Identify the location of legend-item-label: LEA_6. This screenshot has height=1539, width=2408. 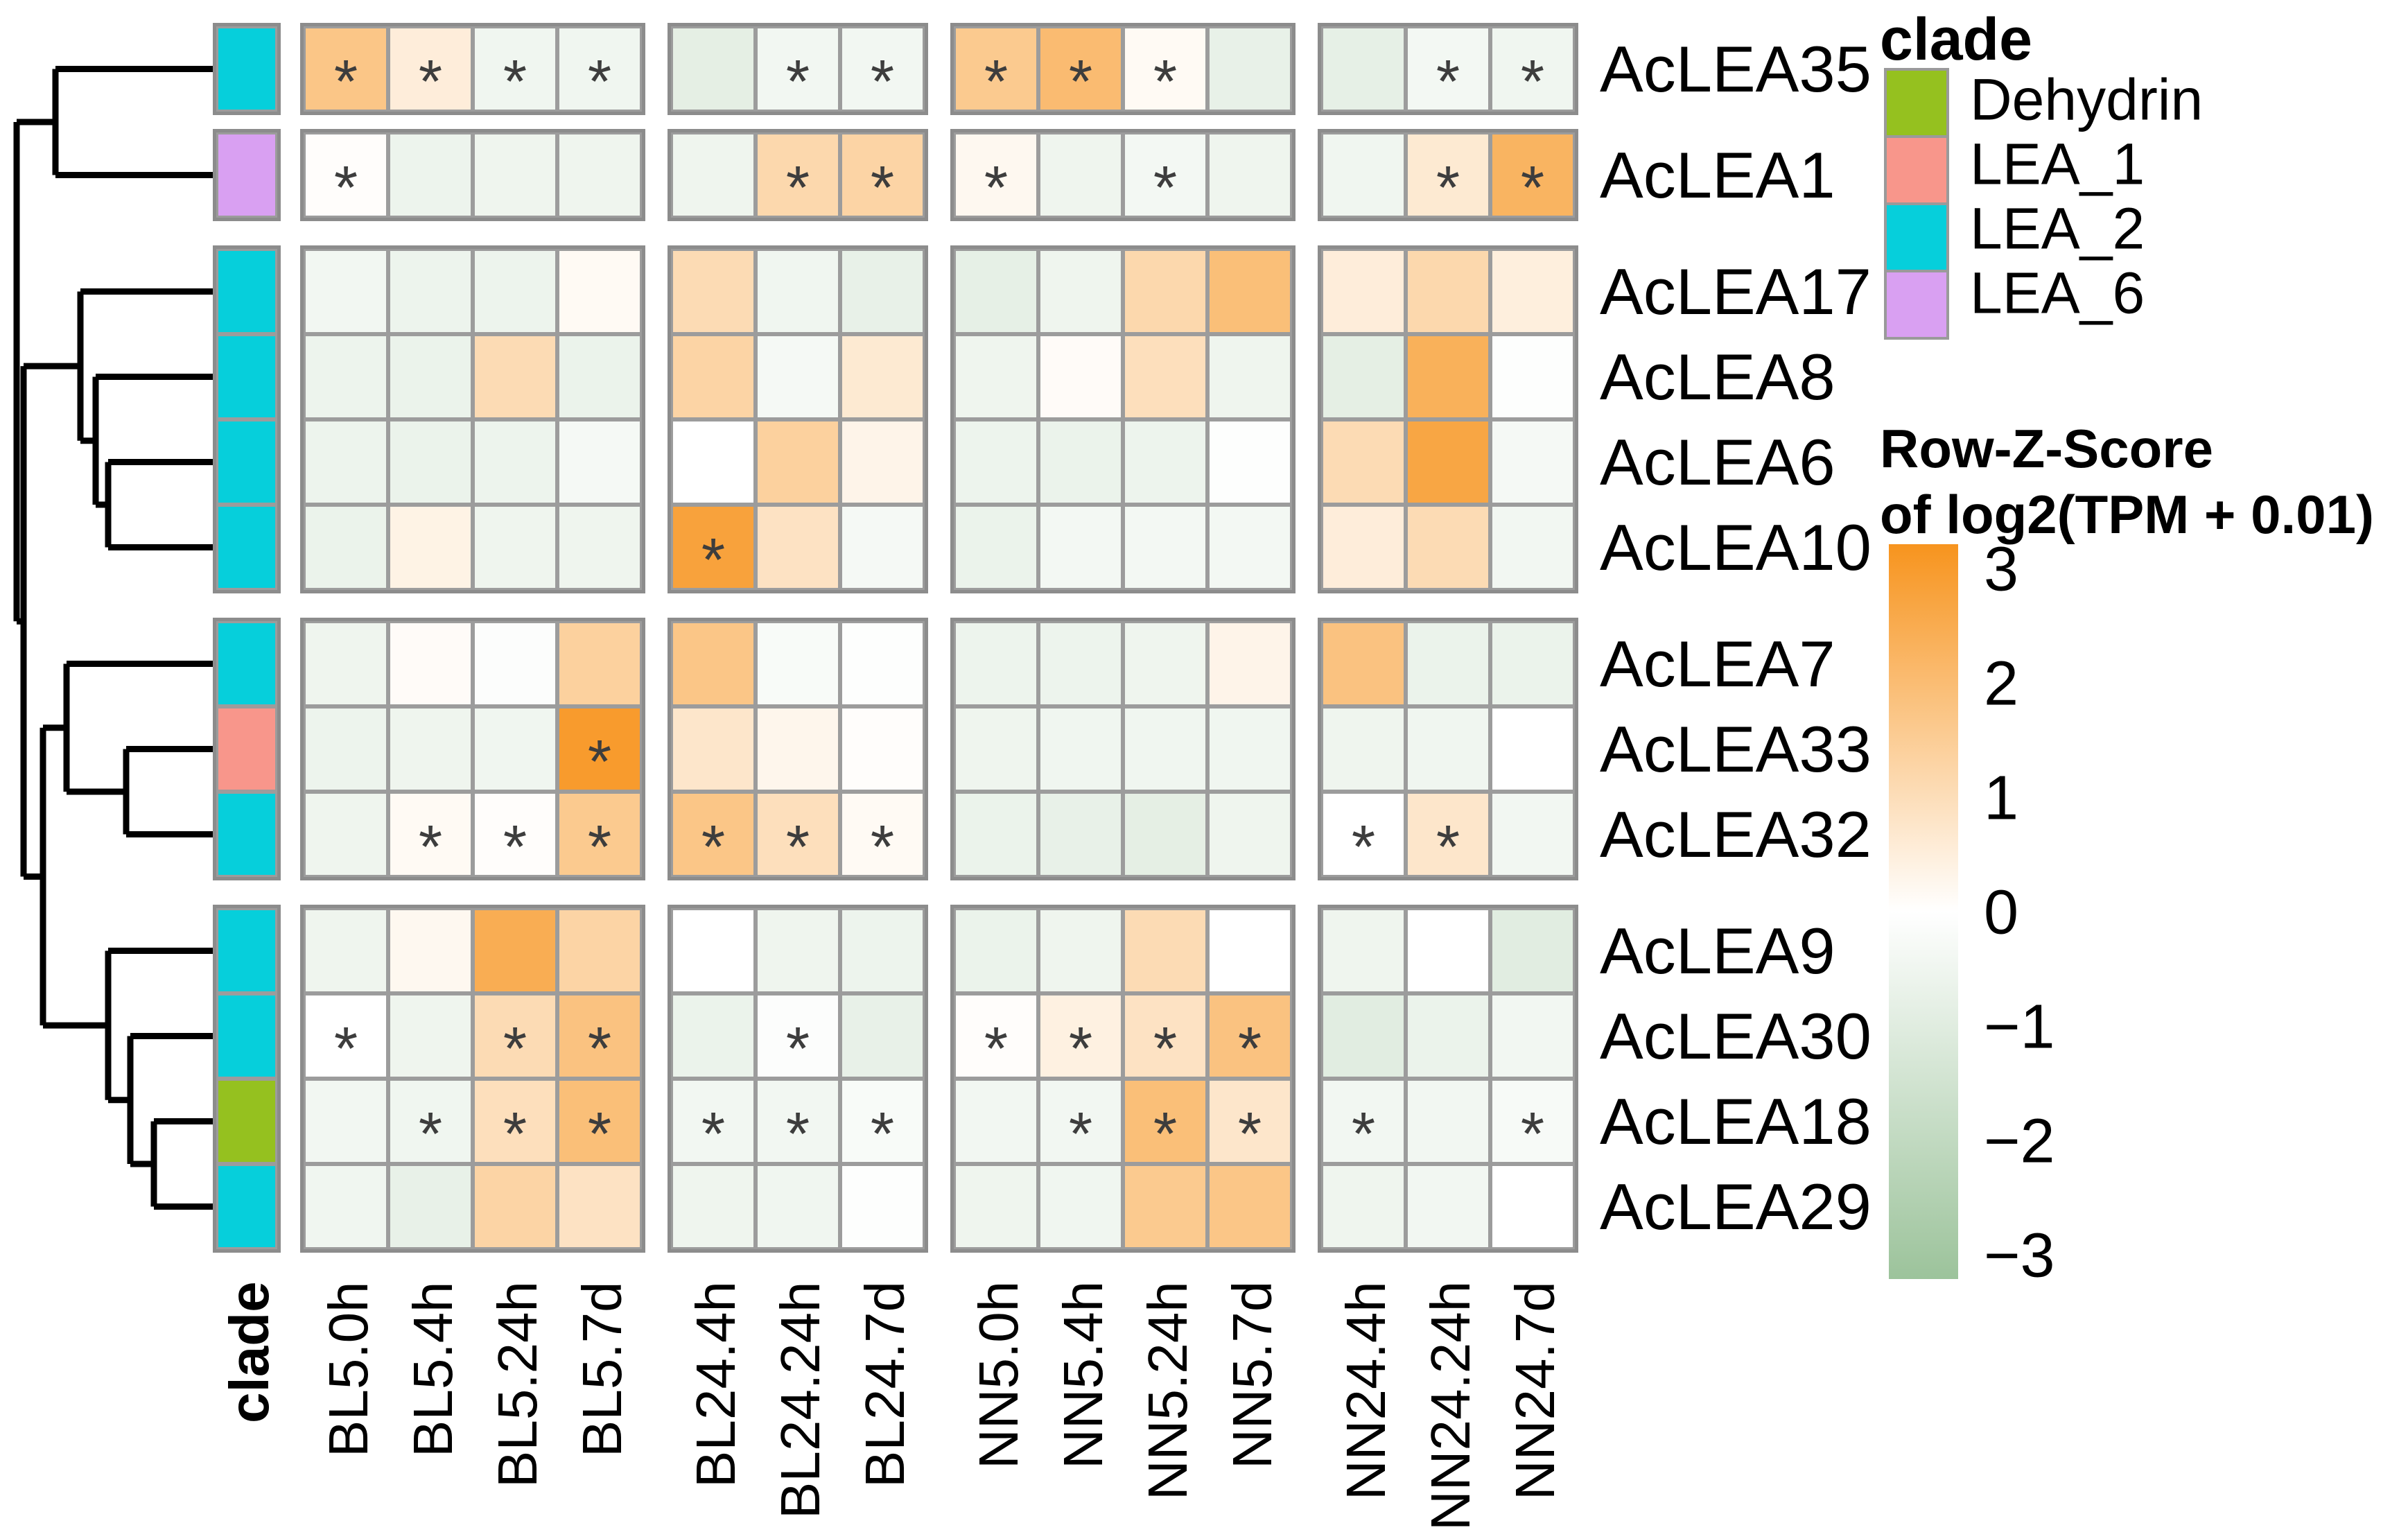
(2057, 293).